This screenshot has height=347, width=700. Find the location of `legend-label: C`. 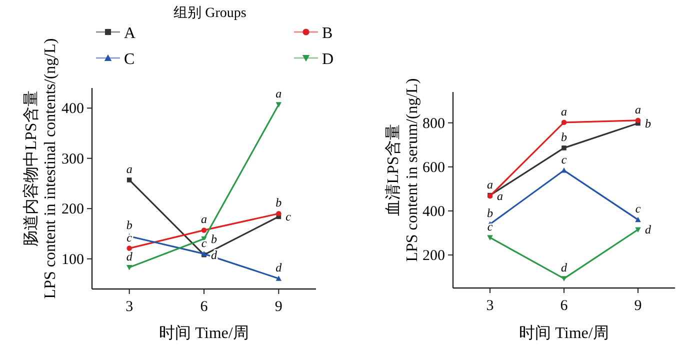

legend-label: C is located at coordinates (129, 59).